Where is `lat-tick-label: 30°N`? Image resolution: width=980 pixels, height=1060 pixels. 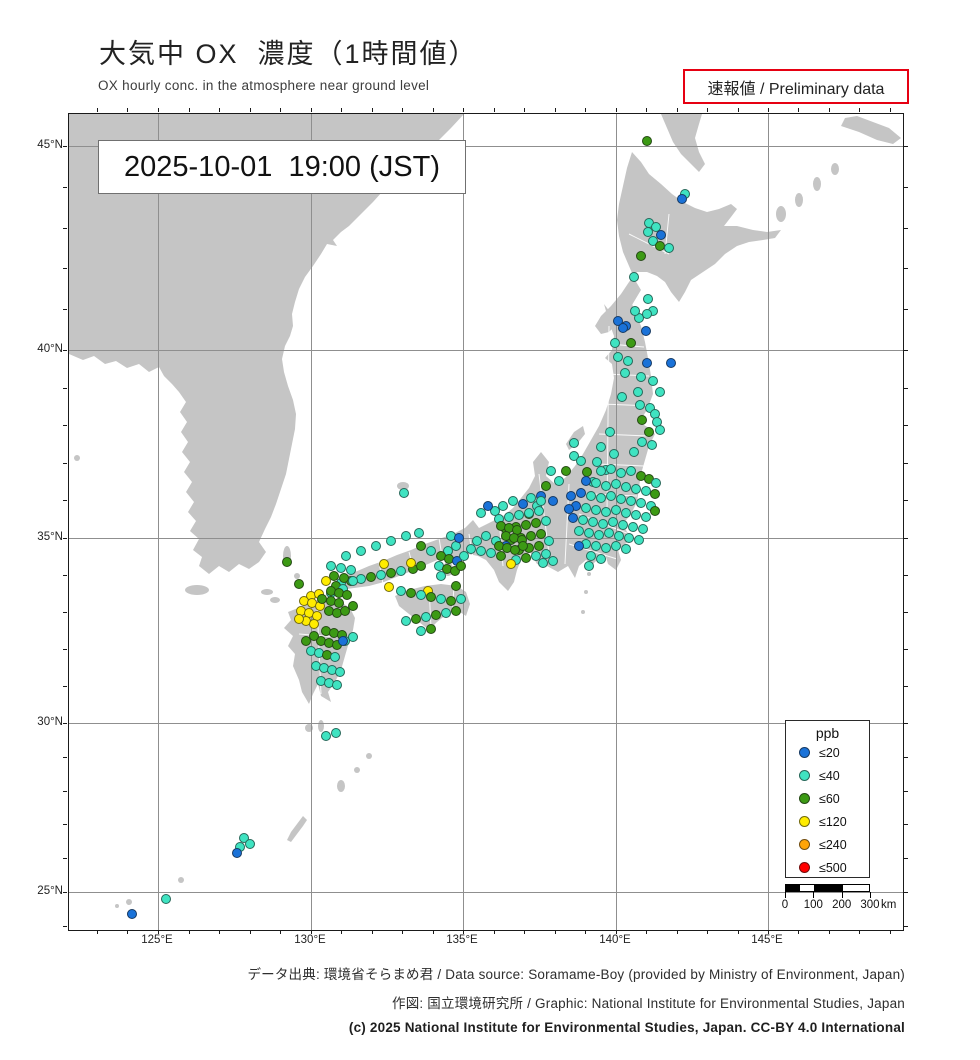 lat-tick-label: 30°N is located at coordinates (50, 722).